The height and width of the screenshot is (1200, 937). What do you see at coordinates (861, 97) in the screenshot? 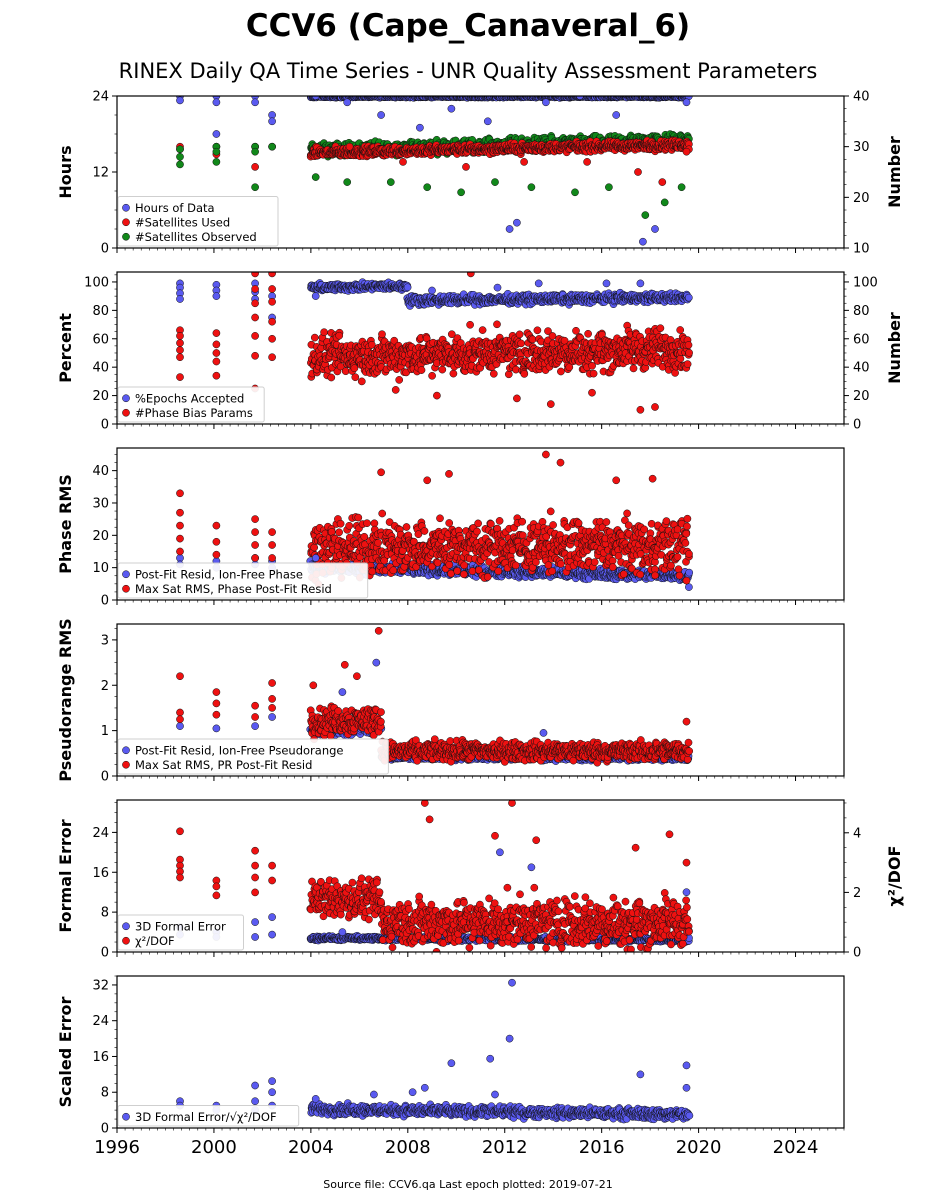
I see `y2-tick-label: 40` at bounding box center [861, 97].